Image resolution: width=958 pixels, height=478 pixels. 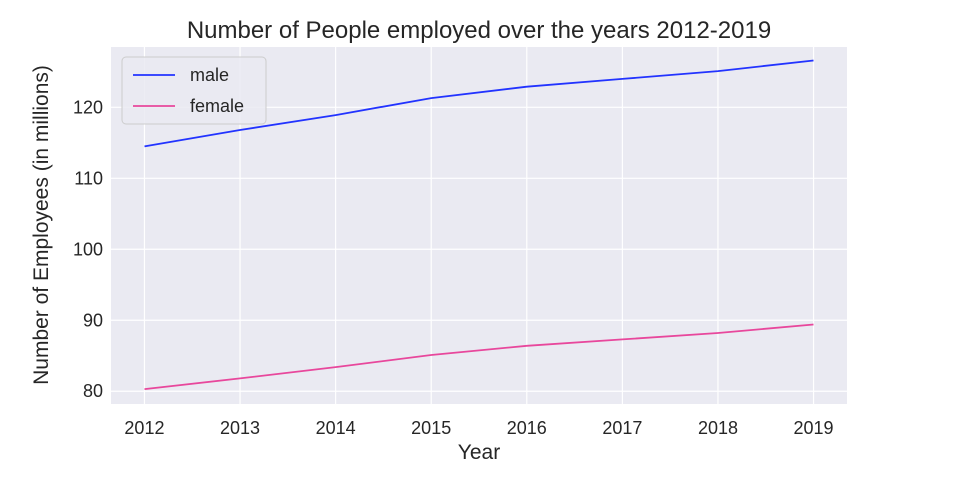 I want to click on legend: male female, so click(x=194, y=90).